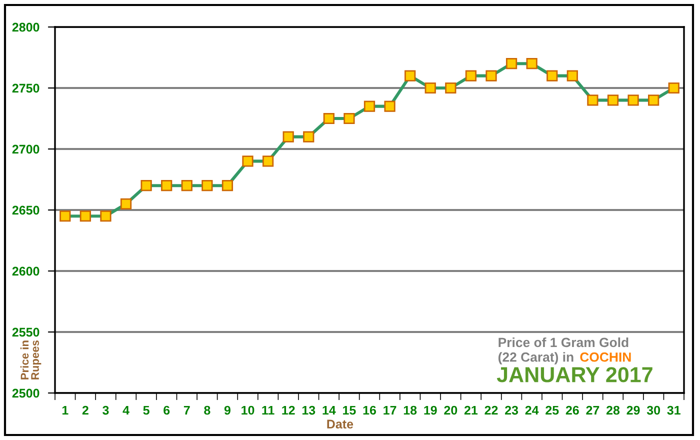 This screenshot has height=440, width=700. I want to click on x-tick-label: 19, so click(430, 410).